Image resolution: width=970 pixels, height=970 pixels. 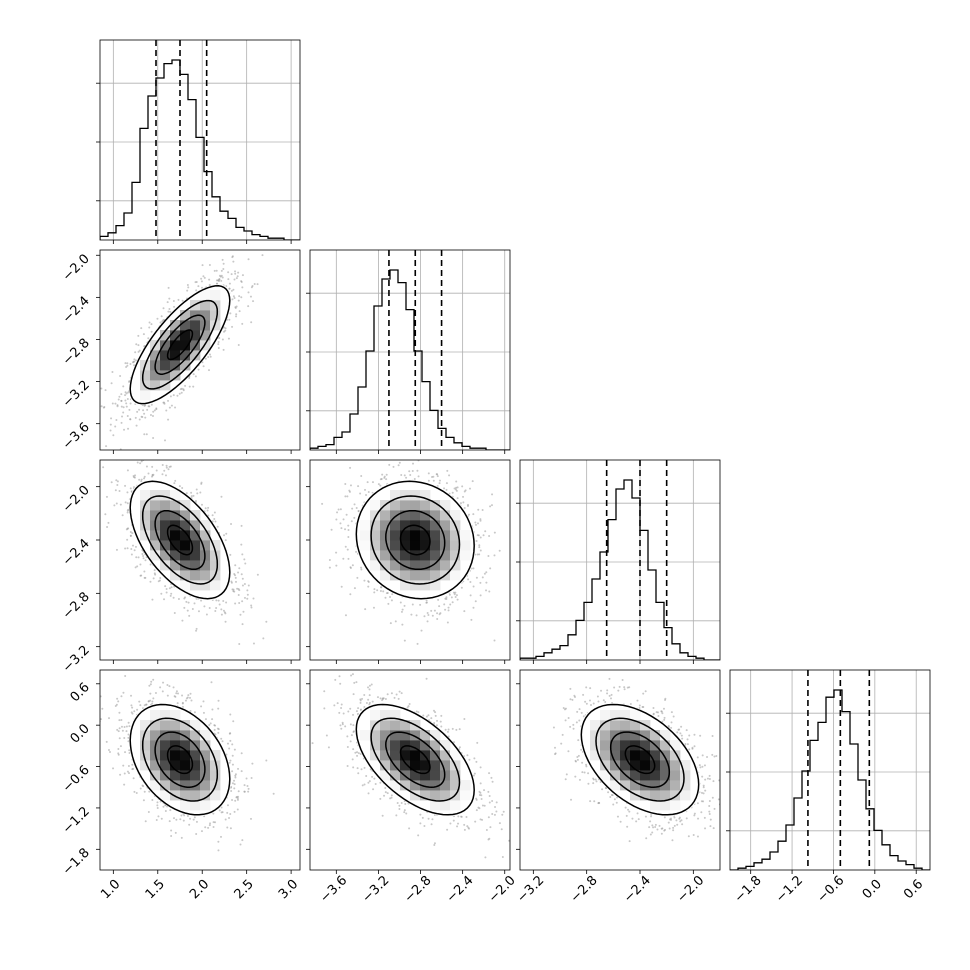 I want to click on contour-line, so click(x=180, y=344).